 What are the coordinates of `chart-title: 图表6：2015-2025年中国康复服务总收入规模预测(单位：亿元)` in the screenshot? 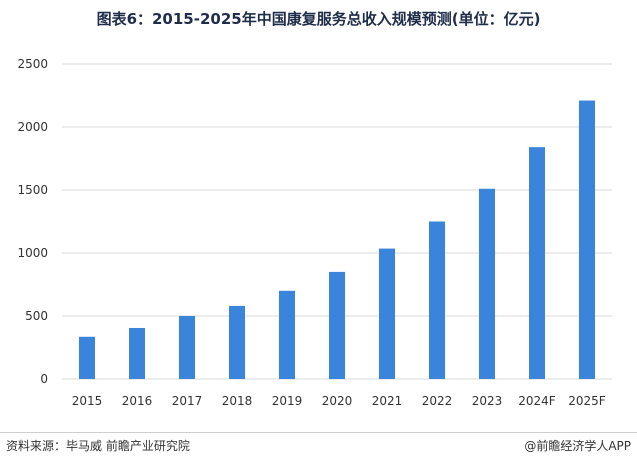 It's located at (318, 19).